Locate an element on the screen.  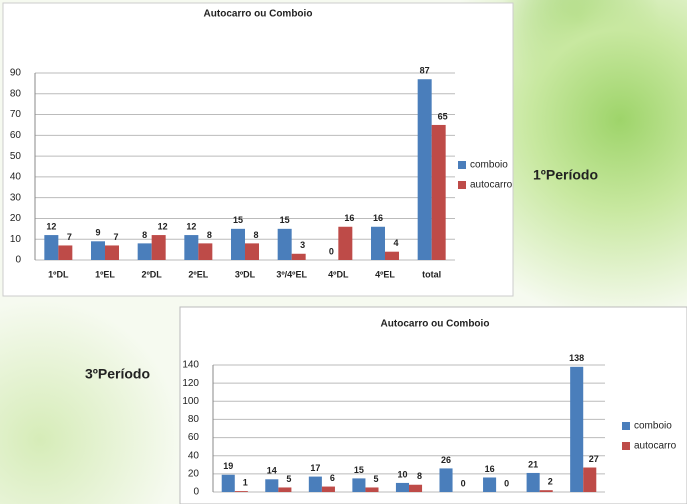
value-label: 6 is located at coordinates (332, 478).